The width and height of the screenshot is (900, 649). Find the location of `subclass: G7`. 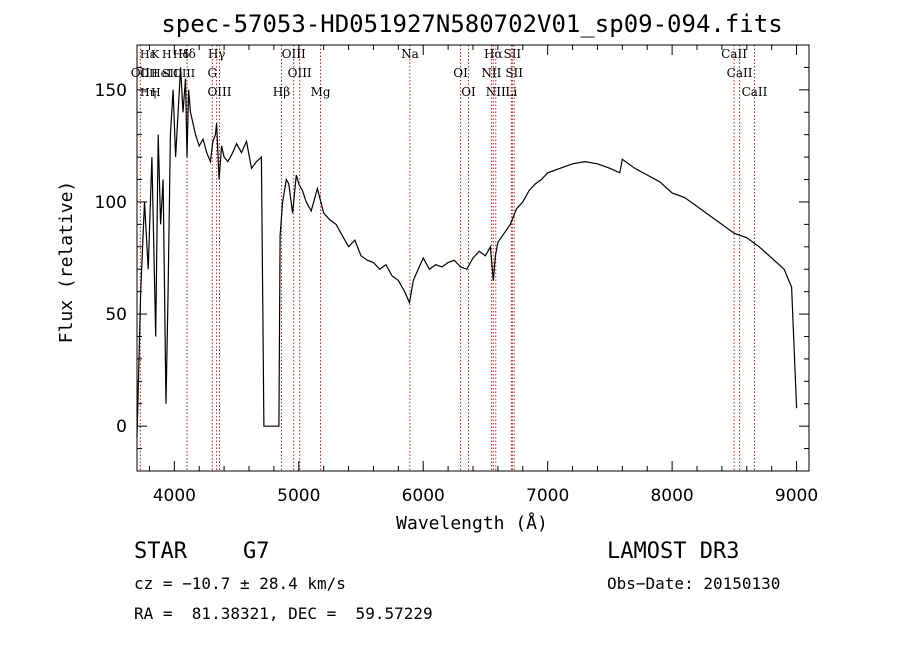

subclass: G7 is located at coordinates (256, 551).